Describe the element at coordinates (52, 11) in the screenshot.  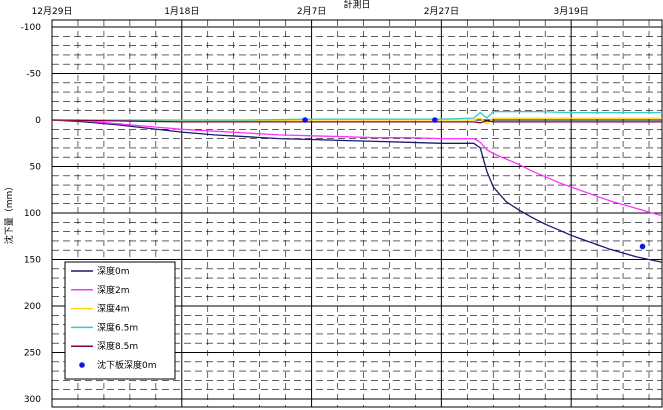
I see `x-tick-label: 12月29日` at that location.